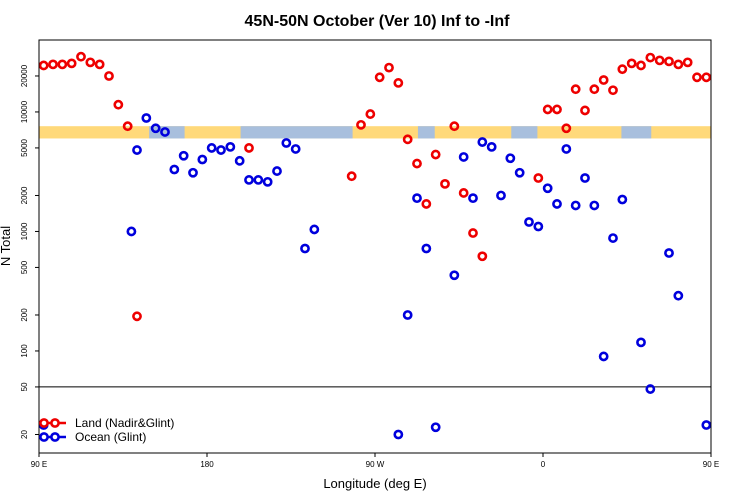  I want to click on x-tick-label: 0, so click(543, 464).